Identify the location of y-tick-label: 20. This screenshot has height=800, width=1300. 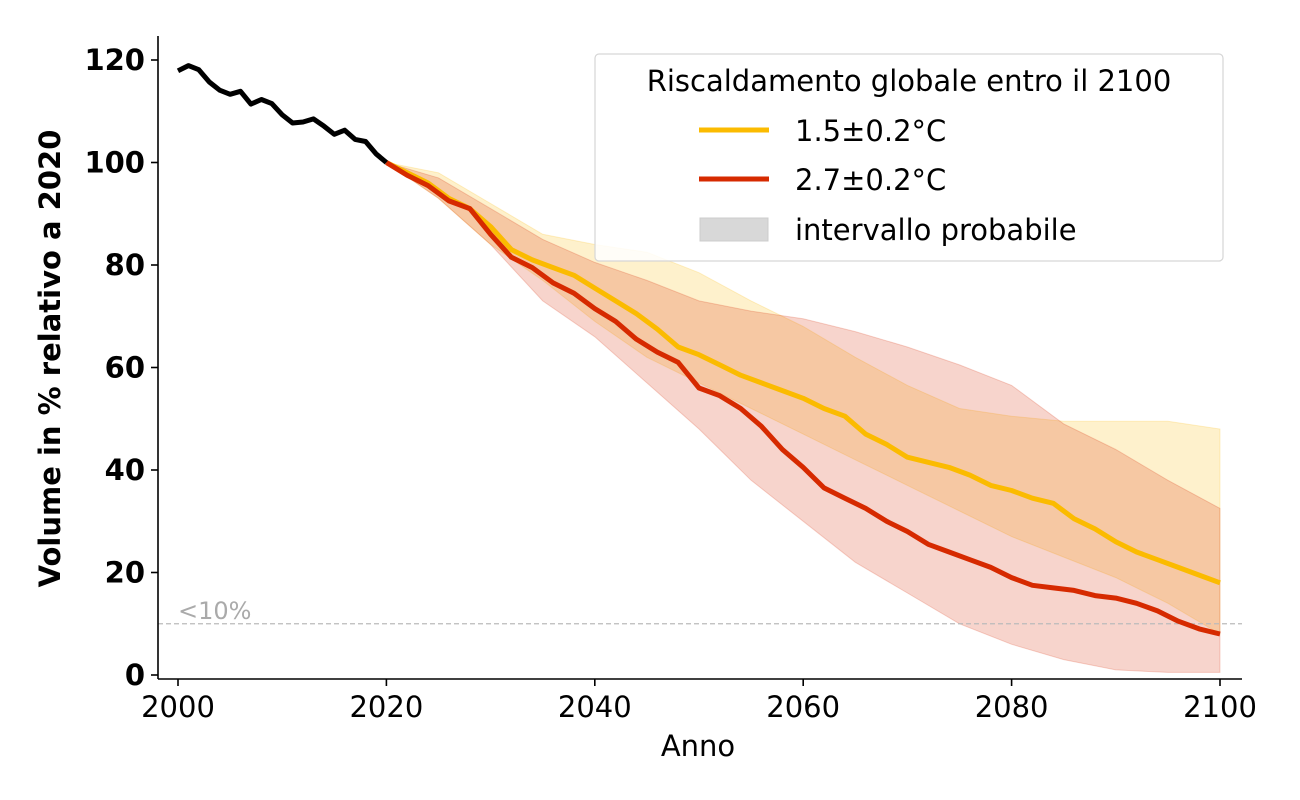
(125, 573).